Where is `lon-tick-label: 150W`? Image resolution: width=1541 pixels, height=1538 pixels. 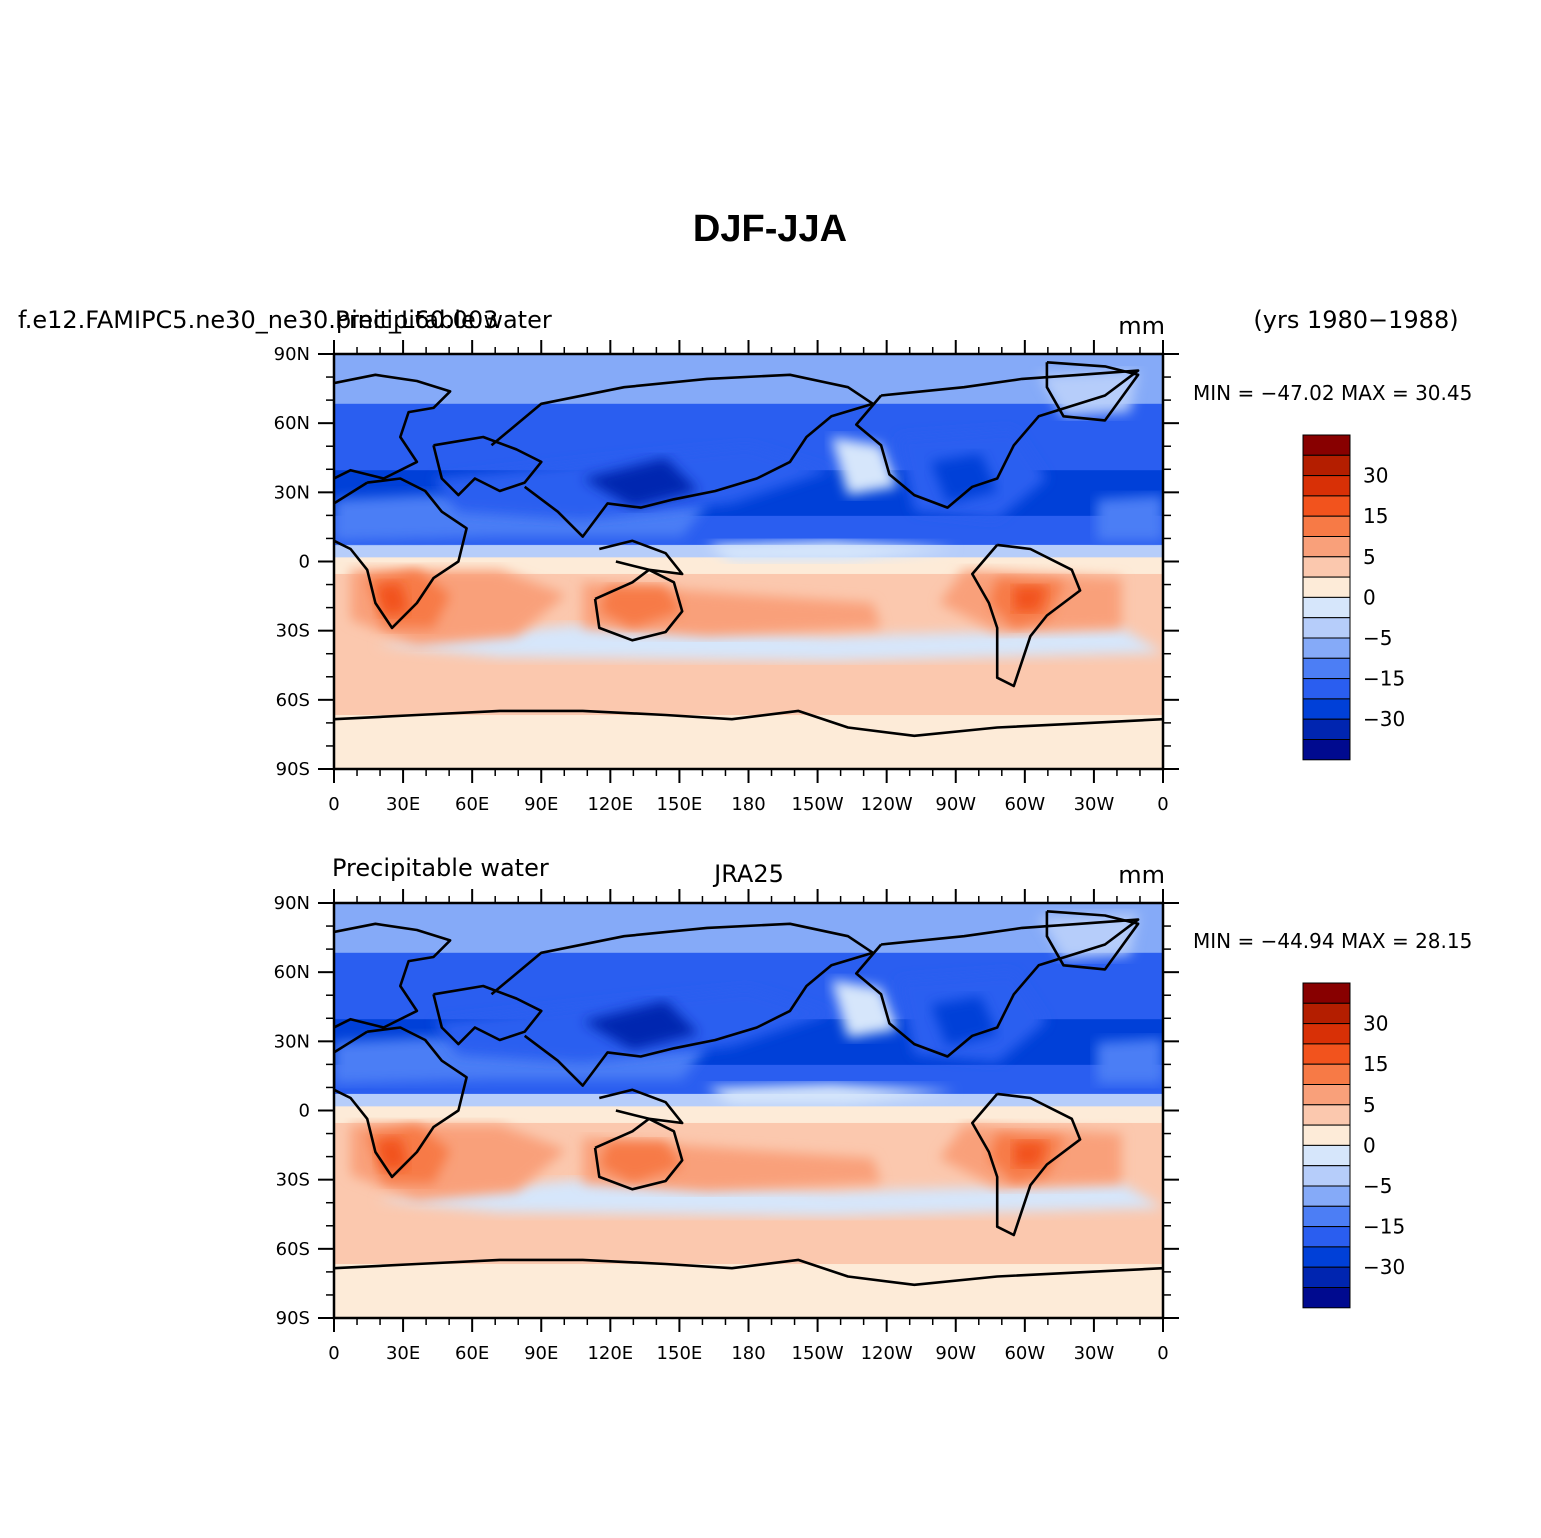 lon-tick-label: 150W is located at coordinates (818, 804).